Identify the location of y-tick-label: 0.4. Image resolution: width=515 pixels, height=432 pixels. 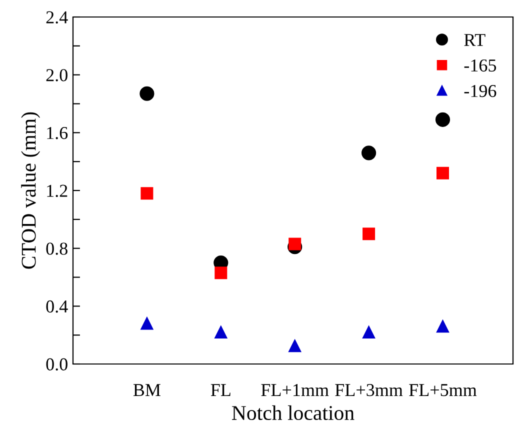
(57, 306).